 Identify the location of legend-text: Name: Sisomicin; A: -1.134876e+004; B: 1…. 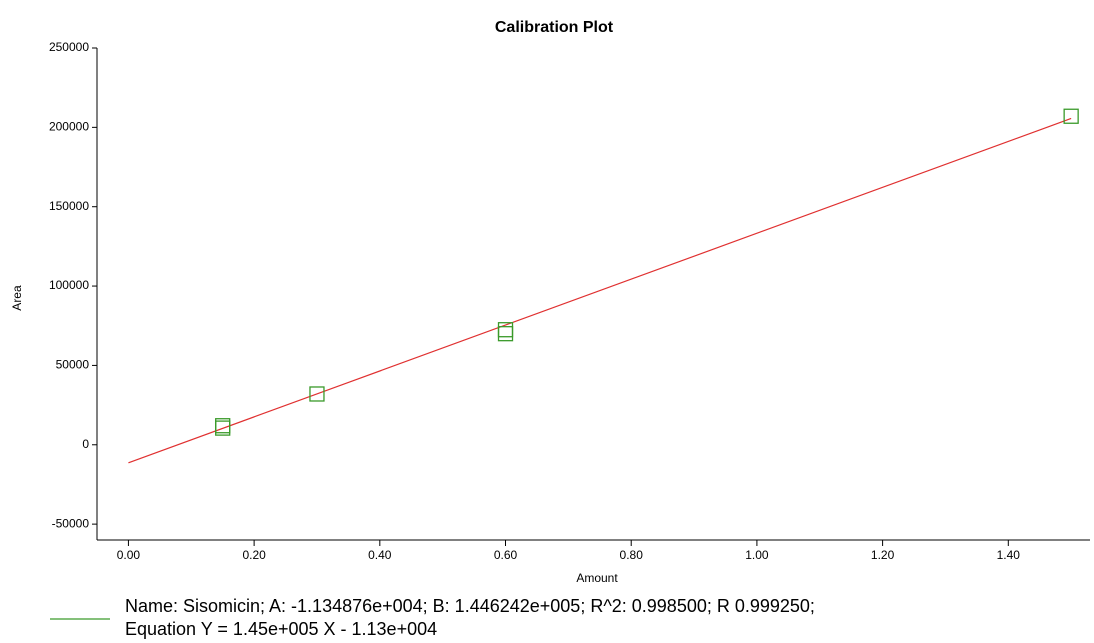
(470, 606).